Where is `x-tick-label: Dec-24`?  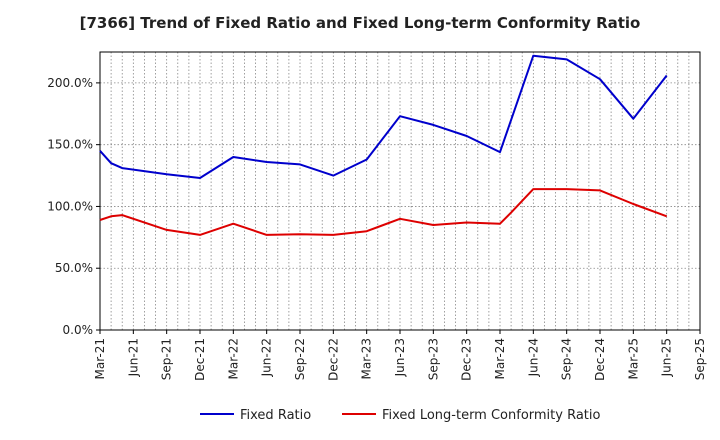
x-tick-label: Dec-24 is located at coordinates (600, 359).